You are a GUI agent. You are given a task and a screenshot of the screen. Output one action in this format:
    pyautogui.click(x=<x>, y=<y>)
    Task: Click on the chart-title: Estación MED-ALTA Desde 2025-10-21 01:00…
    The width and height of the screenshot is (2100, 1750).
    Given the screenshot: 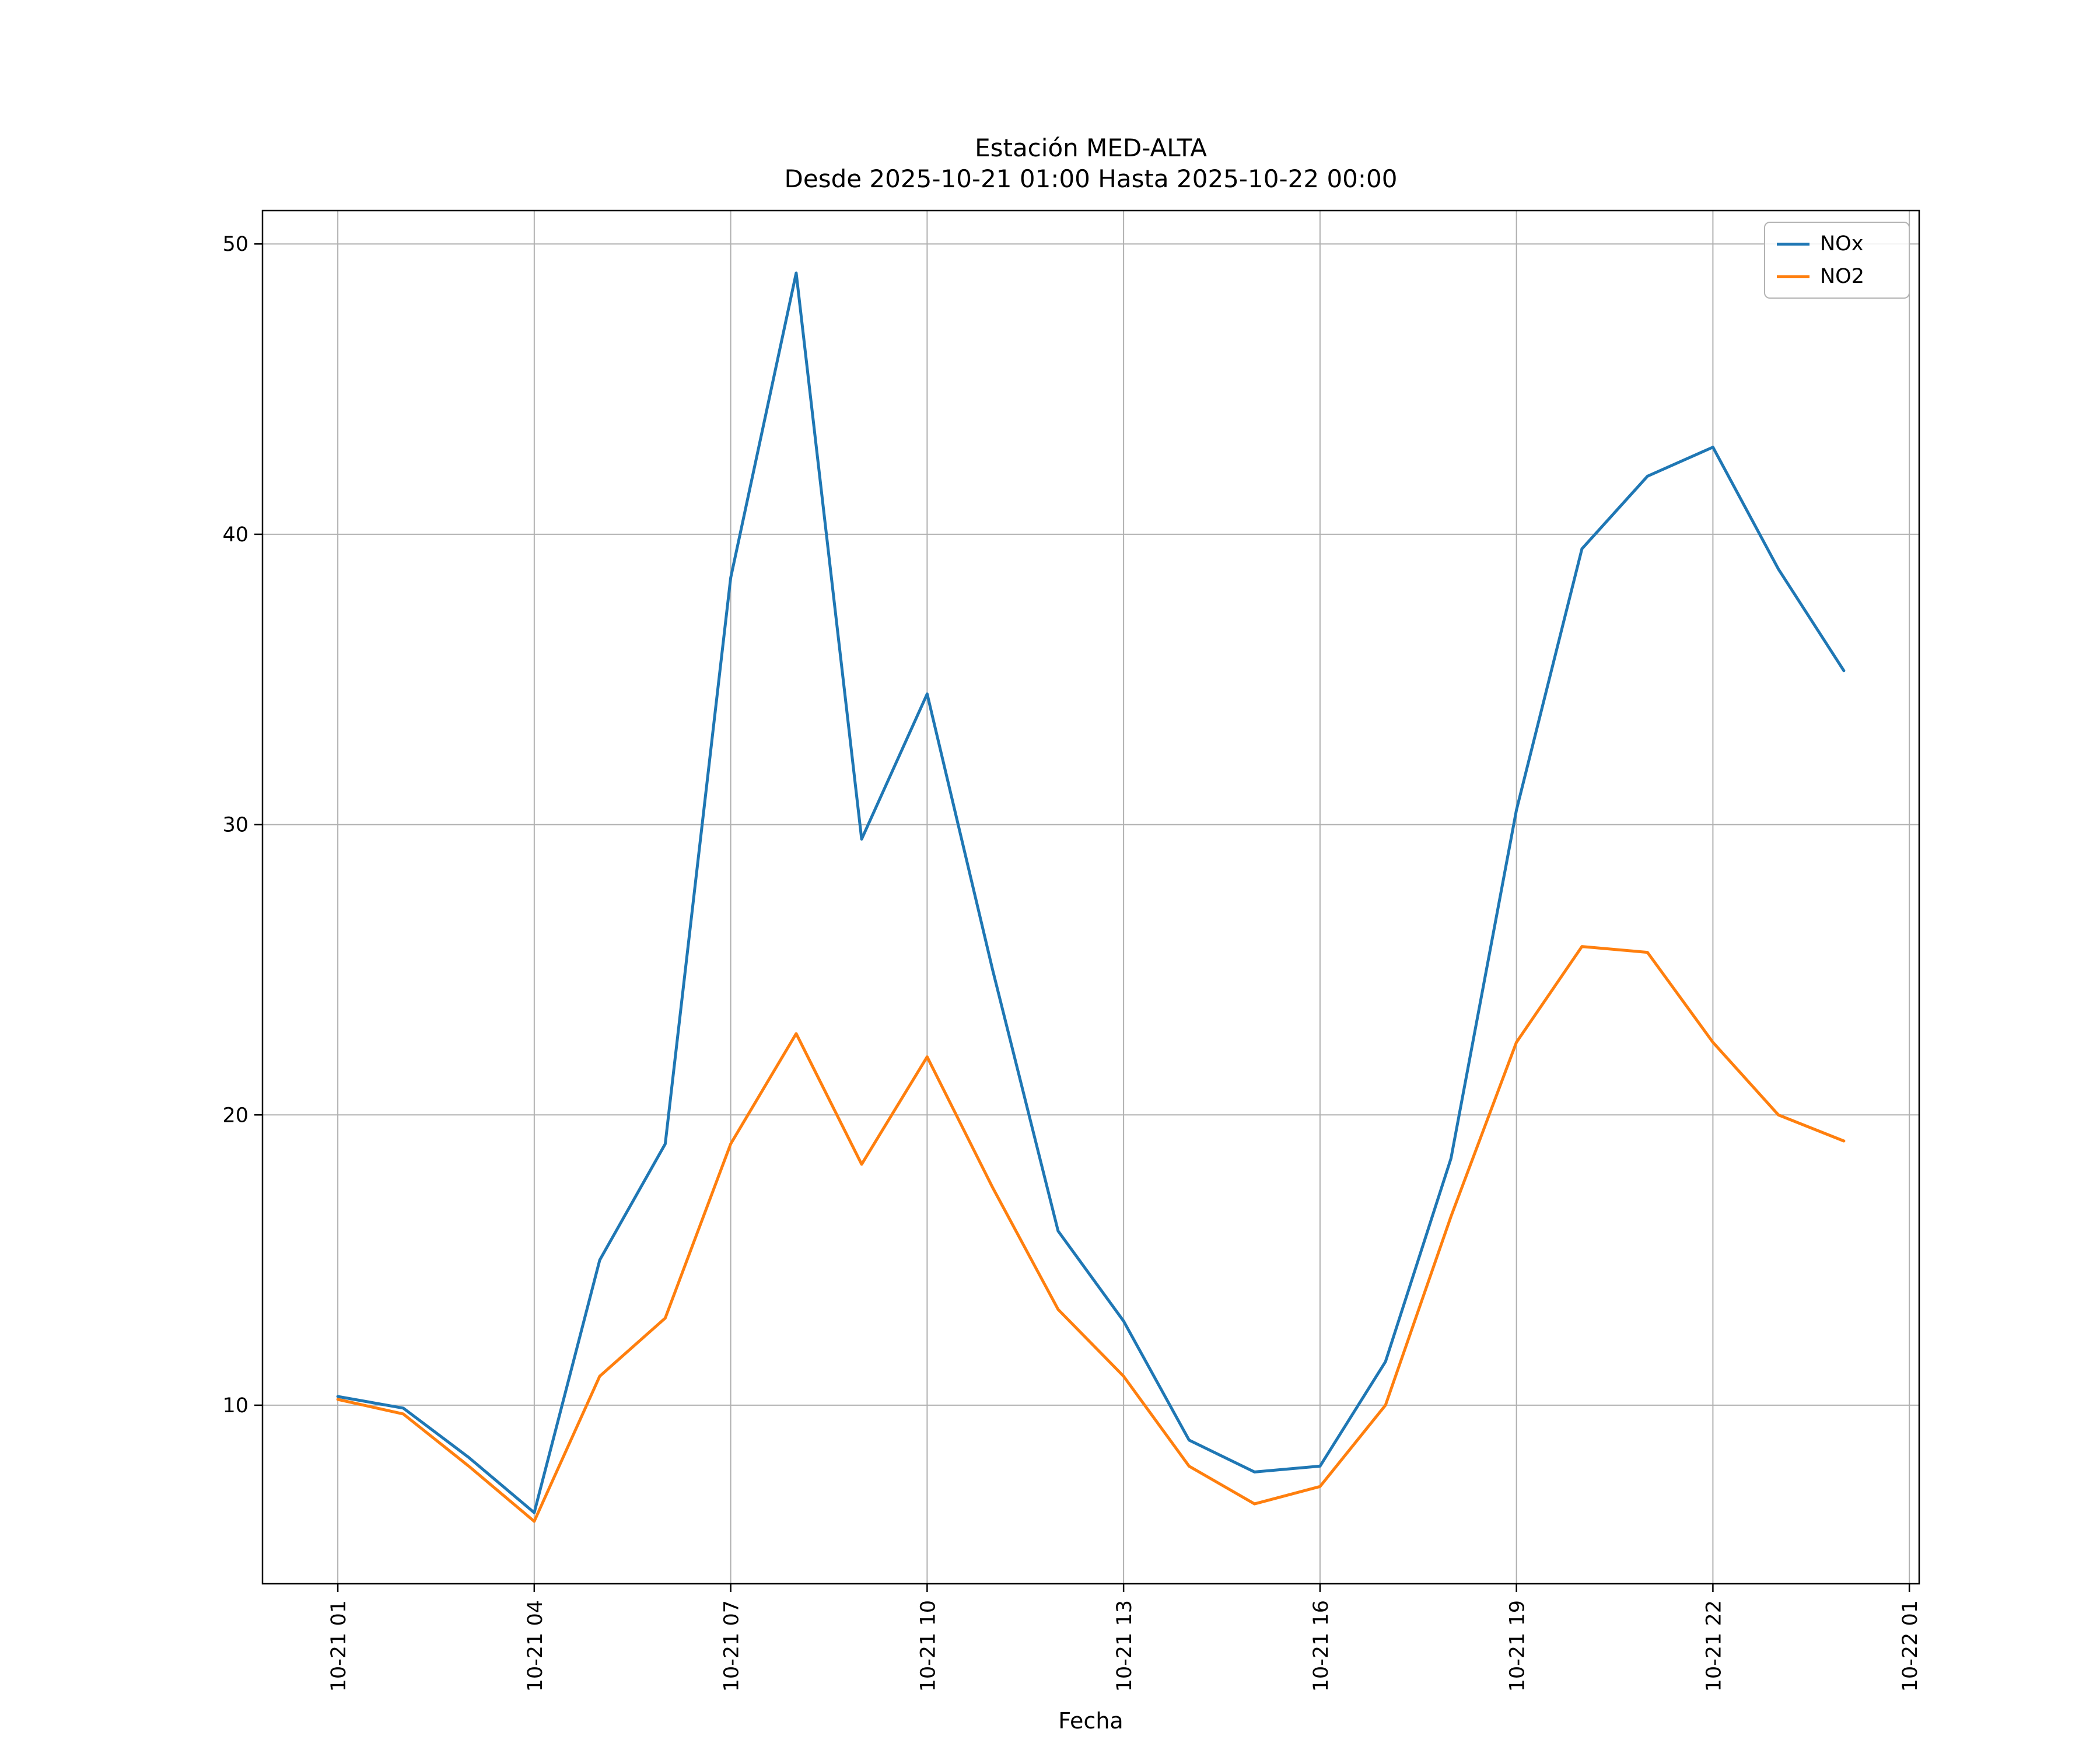 What is the action you would take?
    pyautogui.click(x=1090, y=163)
    